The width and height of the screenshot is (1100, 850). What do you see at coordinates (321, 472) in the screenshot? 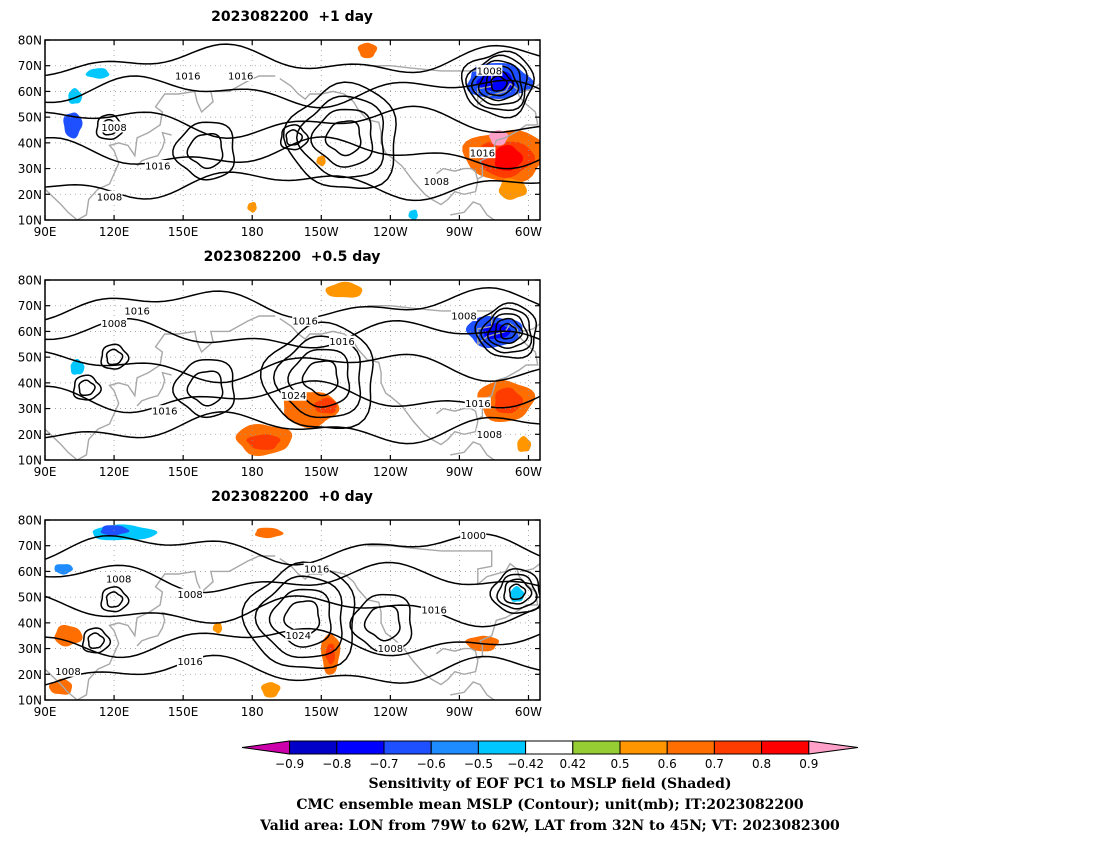
I see `lon-tick-label: 150W` at bounding box center [321, 472].